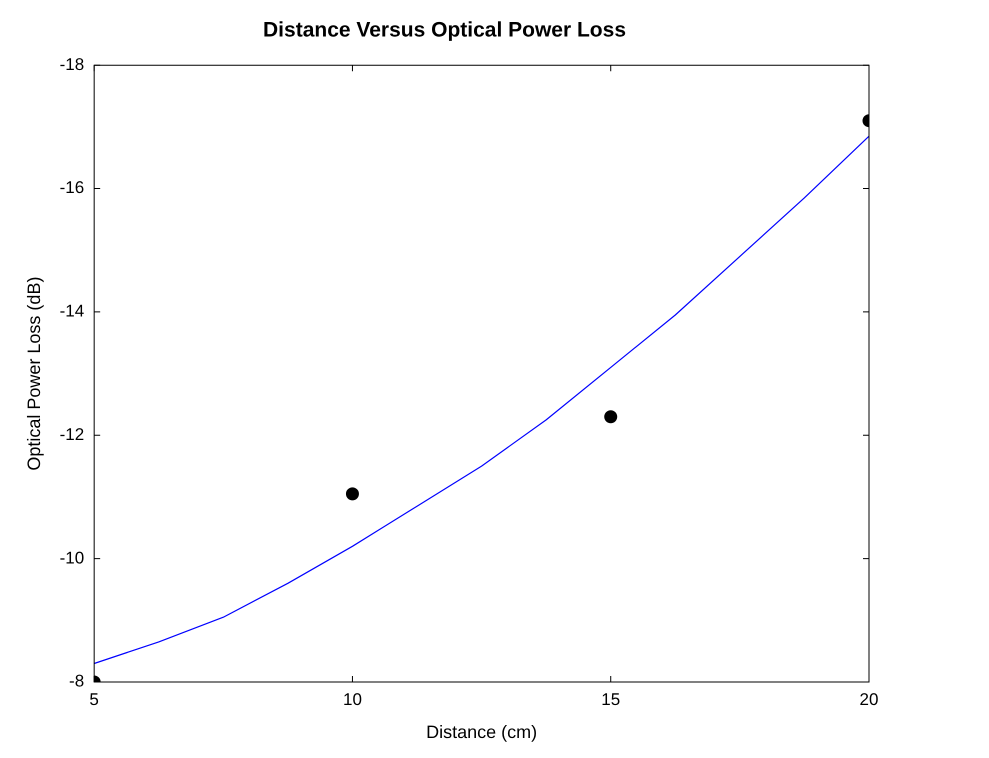 The image size is (989, 758). Describe the element at coordinates (34, 373) in the screenshot. I see `y-axis-title: Optical Power Loss (dB)` at that location.